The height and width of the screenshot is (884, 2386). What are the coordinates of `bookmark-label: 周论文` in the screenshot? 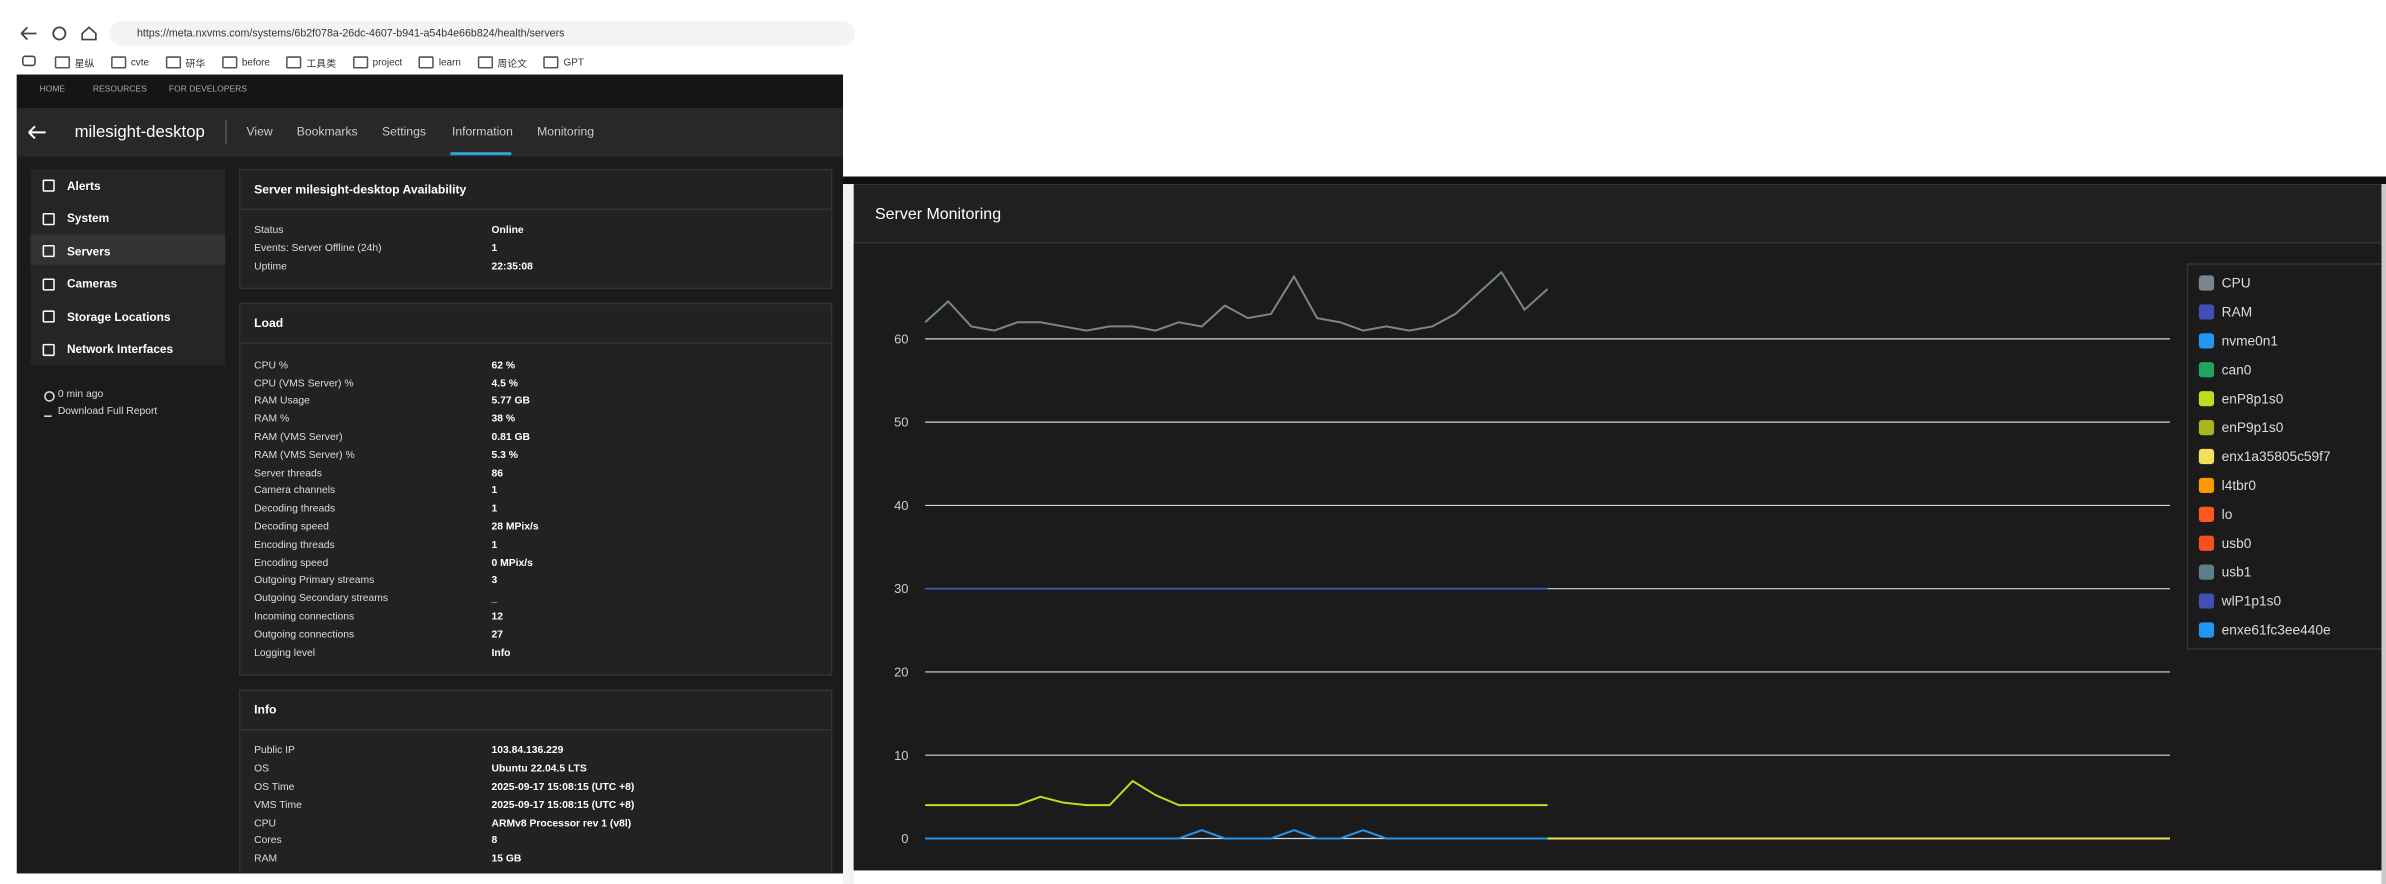 It's located at (512, 64).